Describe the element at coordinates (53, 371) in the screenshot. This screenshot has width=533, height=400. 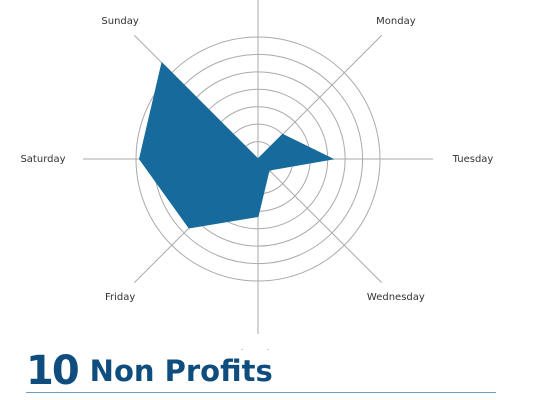
I see `heading-number: 10` at that location.